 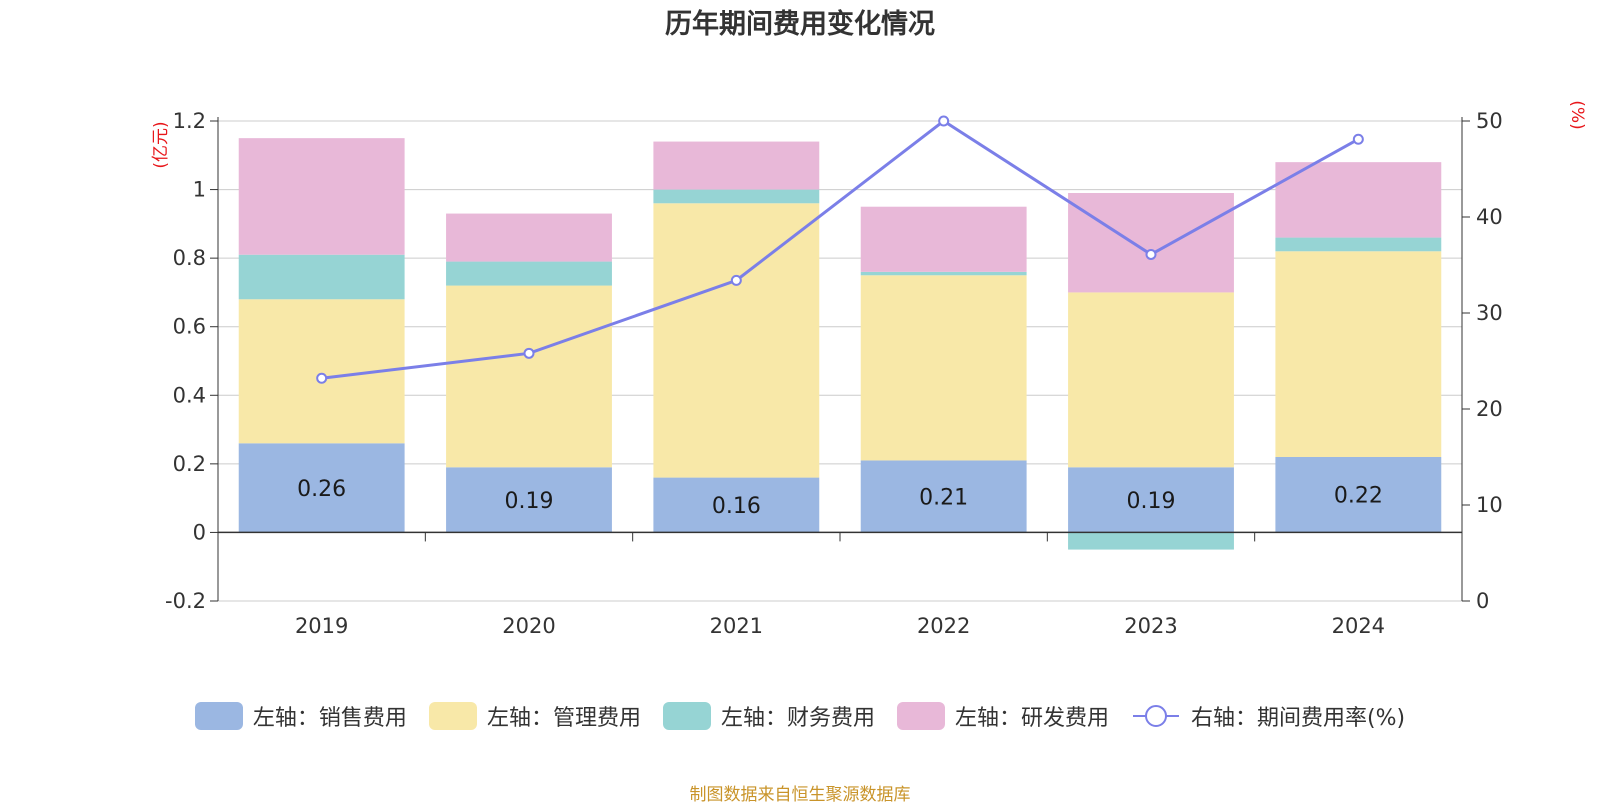 I want to click on right-axis-tick-label: 40, so click(x=1489, y=217).